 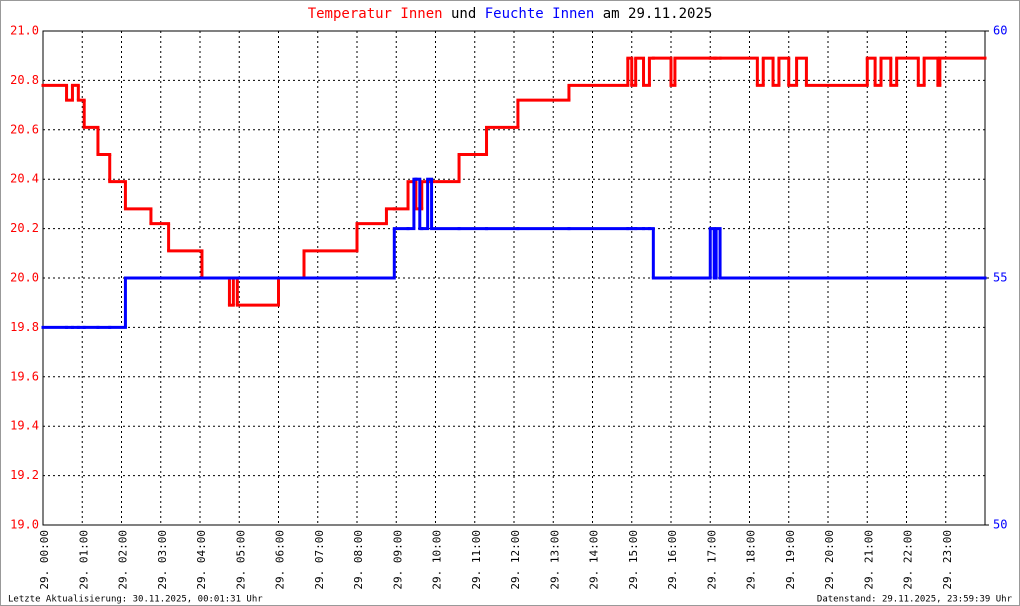 What do you see at coordinates (24, 228) in the screenshot?
I see `y-tick-label: 20.2` at bounding box center [24, 228].